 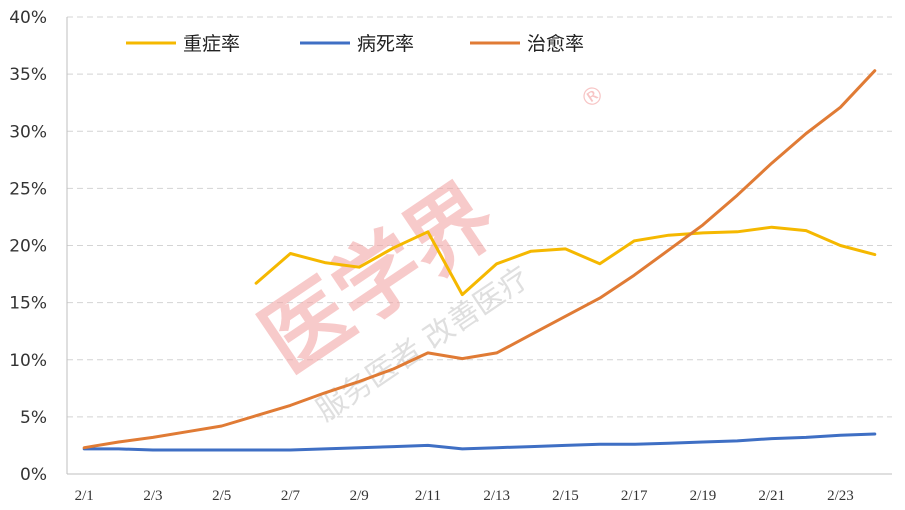 What do you see at coordinates (496, 496) in the screenshot?
I see `x-tick-label: 2/13` at bounding box center [496, 496].